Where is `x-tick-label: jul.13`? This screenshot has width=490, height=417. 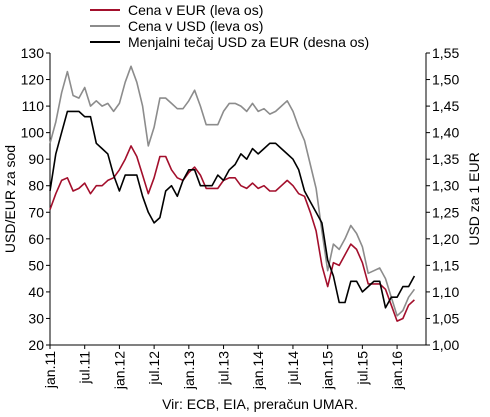 x-tick-label: jul.13 is located at coordinates (224, 368).